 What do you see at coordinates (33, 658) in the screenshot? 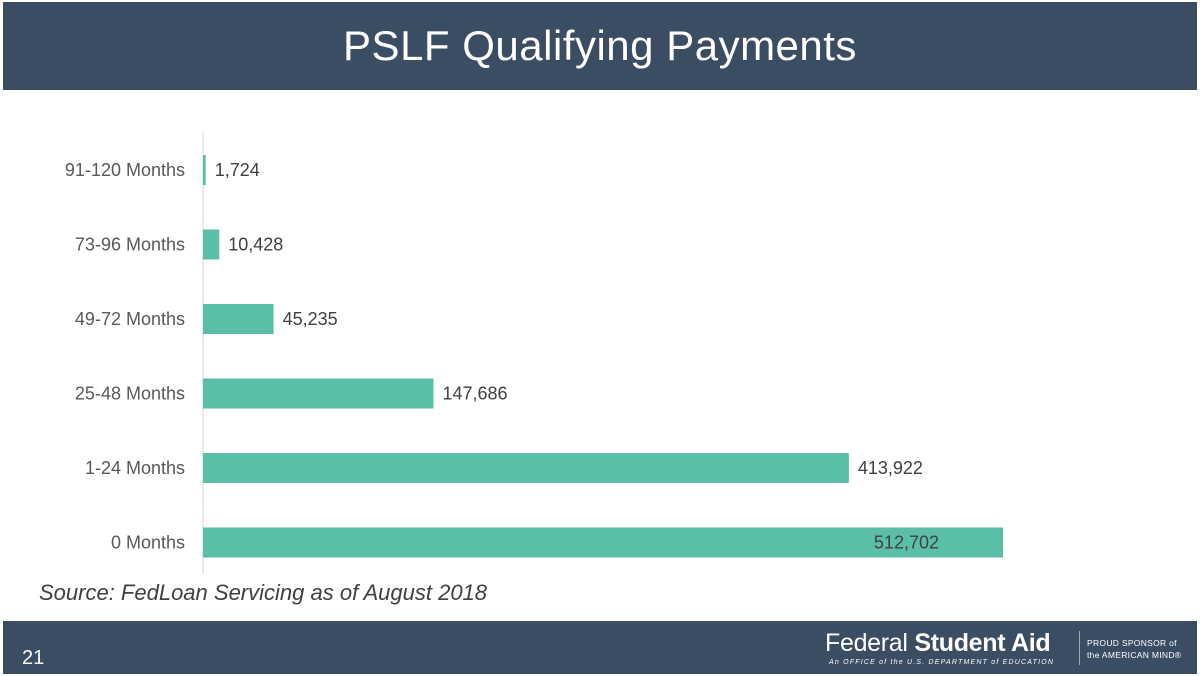
I see `page-number: 21` at bounding box center [33, 658].